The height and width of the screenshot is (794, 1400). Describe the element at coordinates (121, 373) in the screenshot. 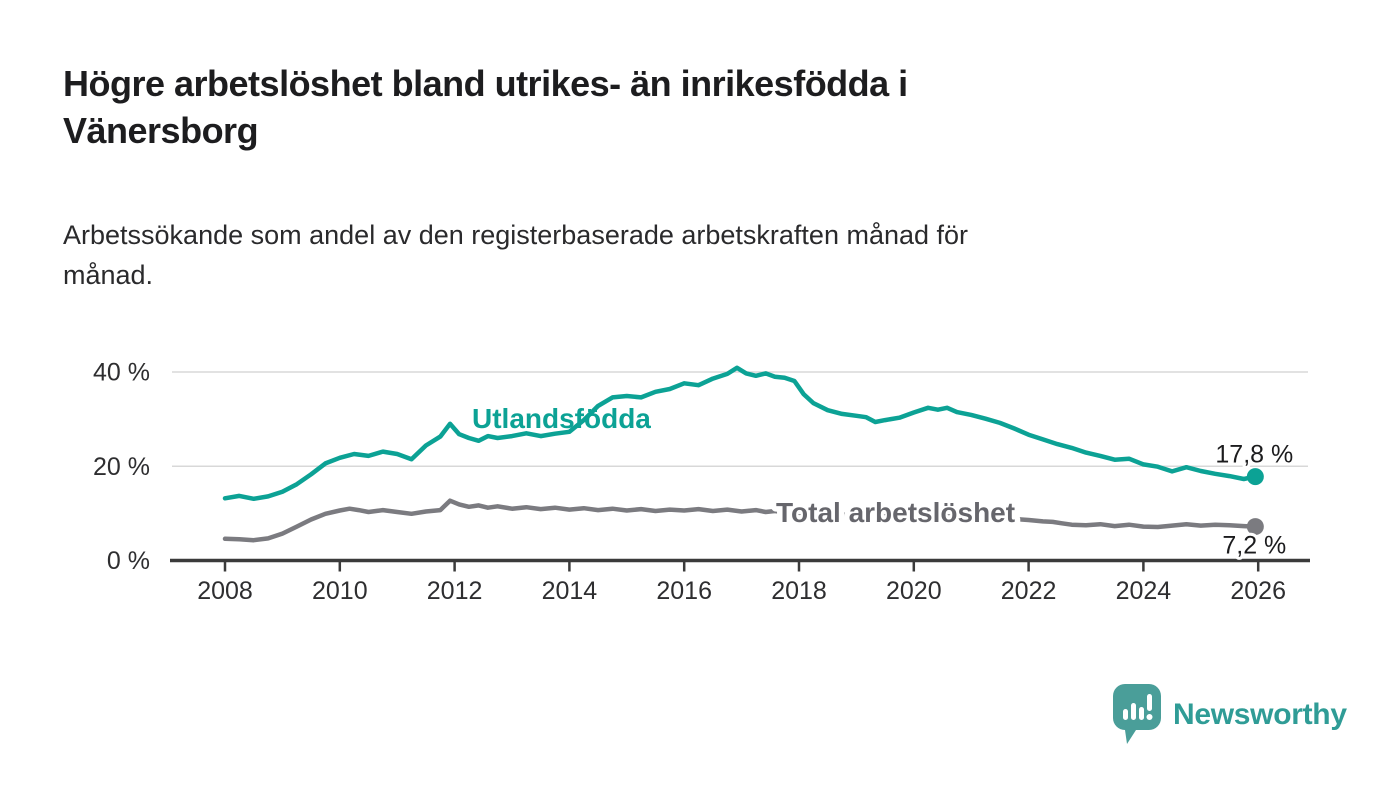

I see `y-axis-tick-label: 40 %` at that location.